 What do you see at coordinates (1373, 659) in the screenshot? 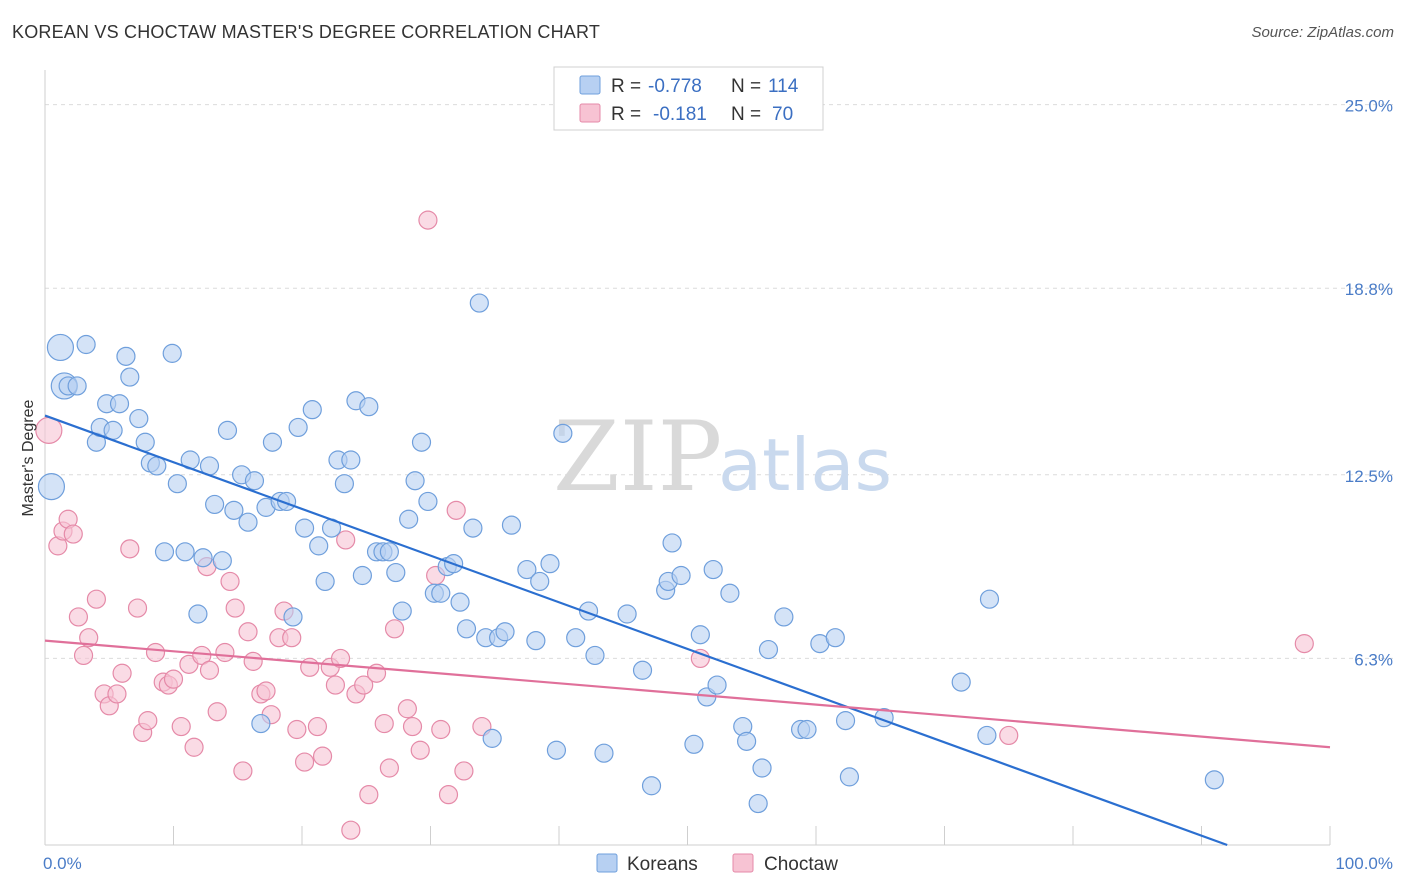
I see `y-tick-label: 6.3%` at bounding box center [1373, 659].